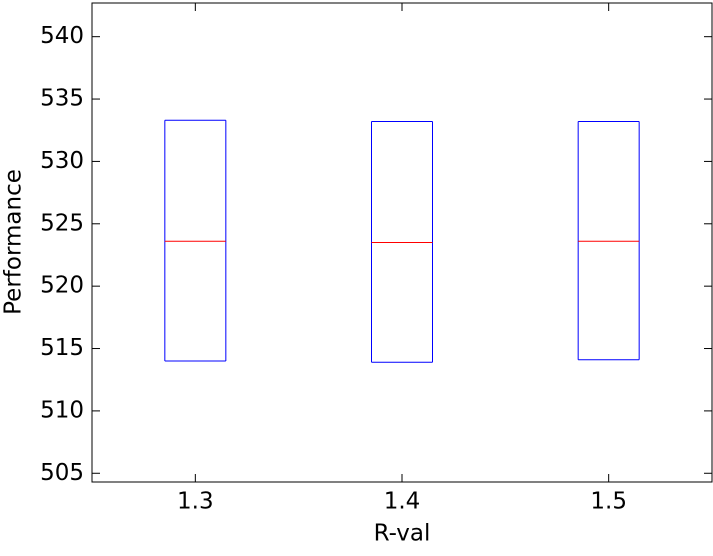  I want to click on y-tick-label: 540, so click(62, 36).